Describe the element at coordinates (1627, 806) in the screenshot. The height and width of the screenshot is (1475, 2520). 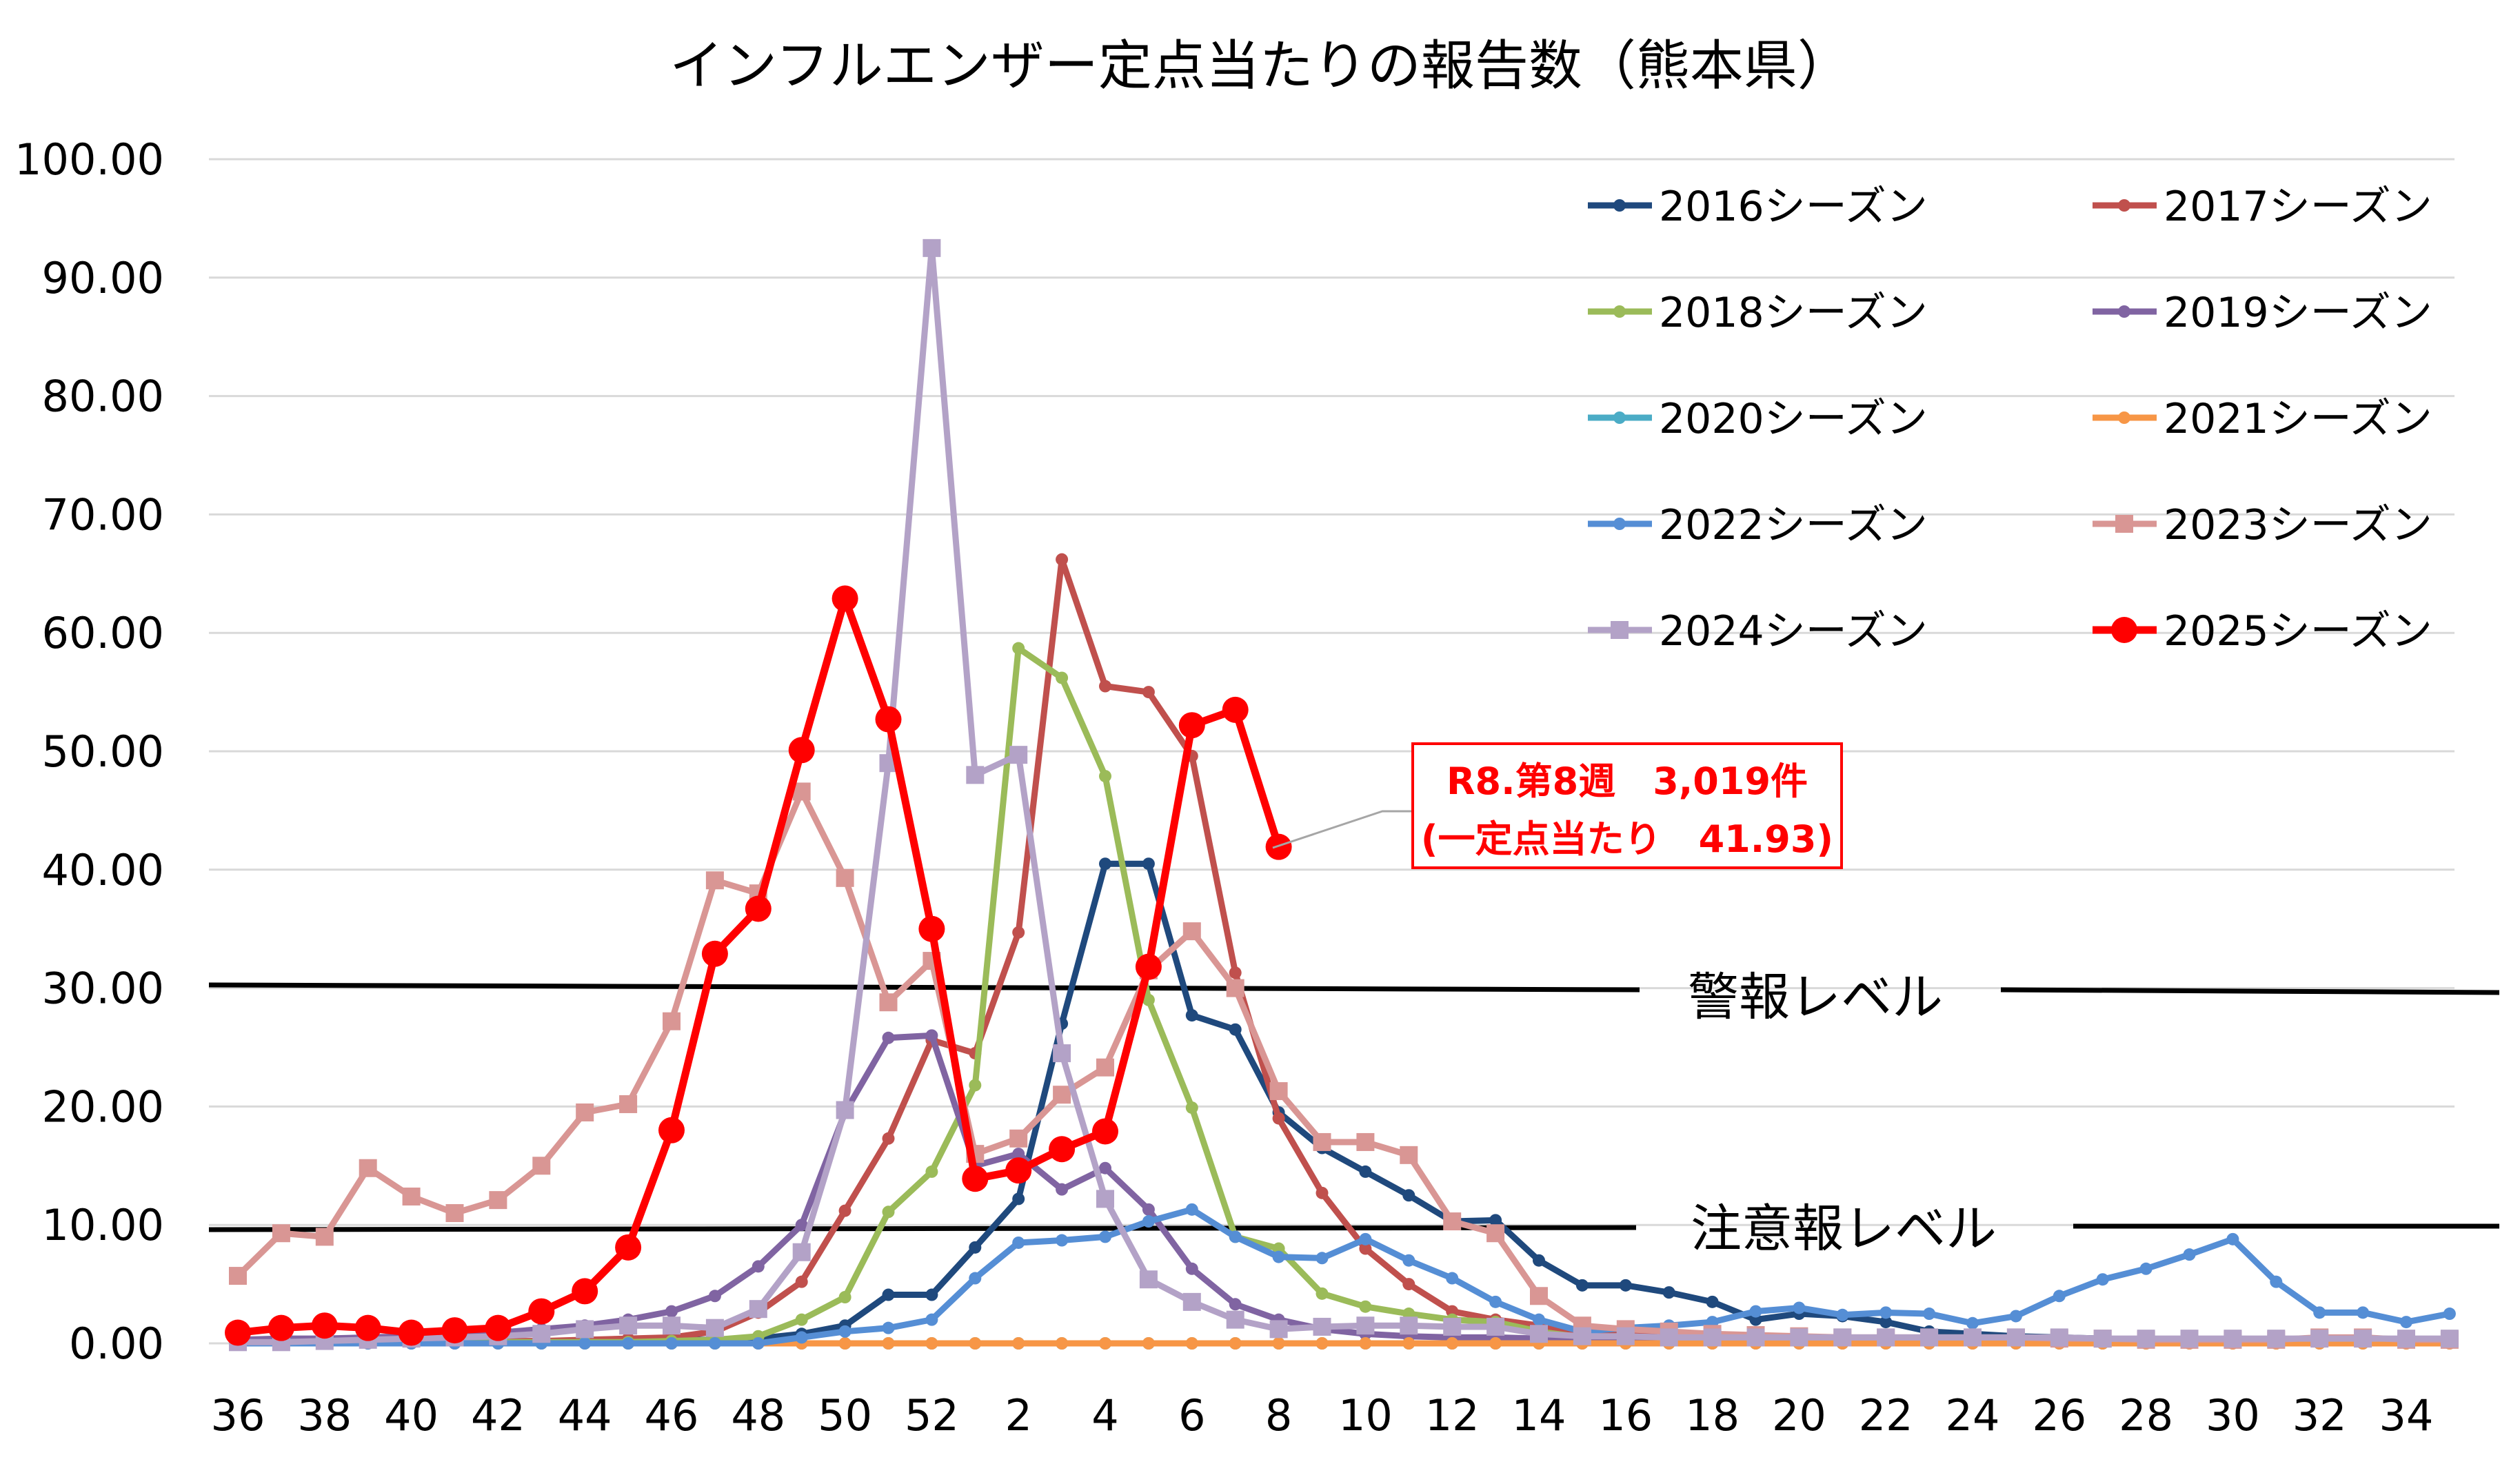
I see `annotation-box` at that location.